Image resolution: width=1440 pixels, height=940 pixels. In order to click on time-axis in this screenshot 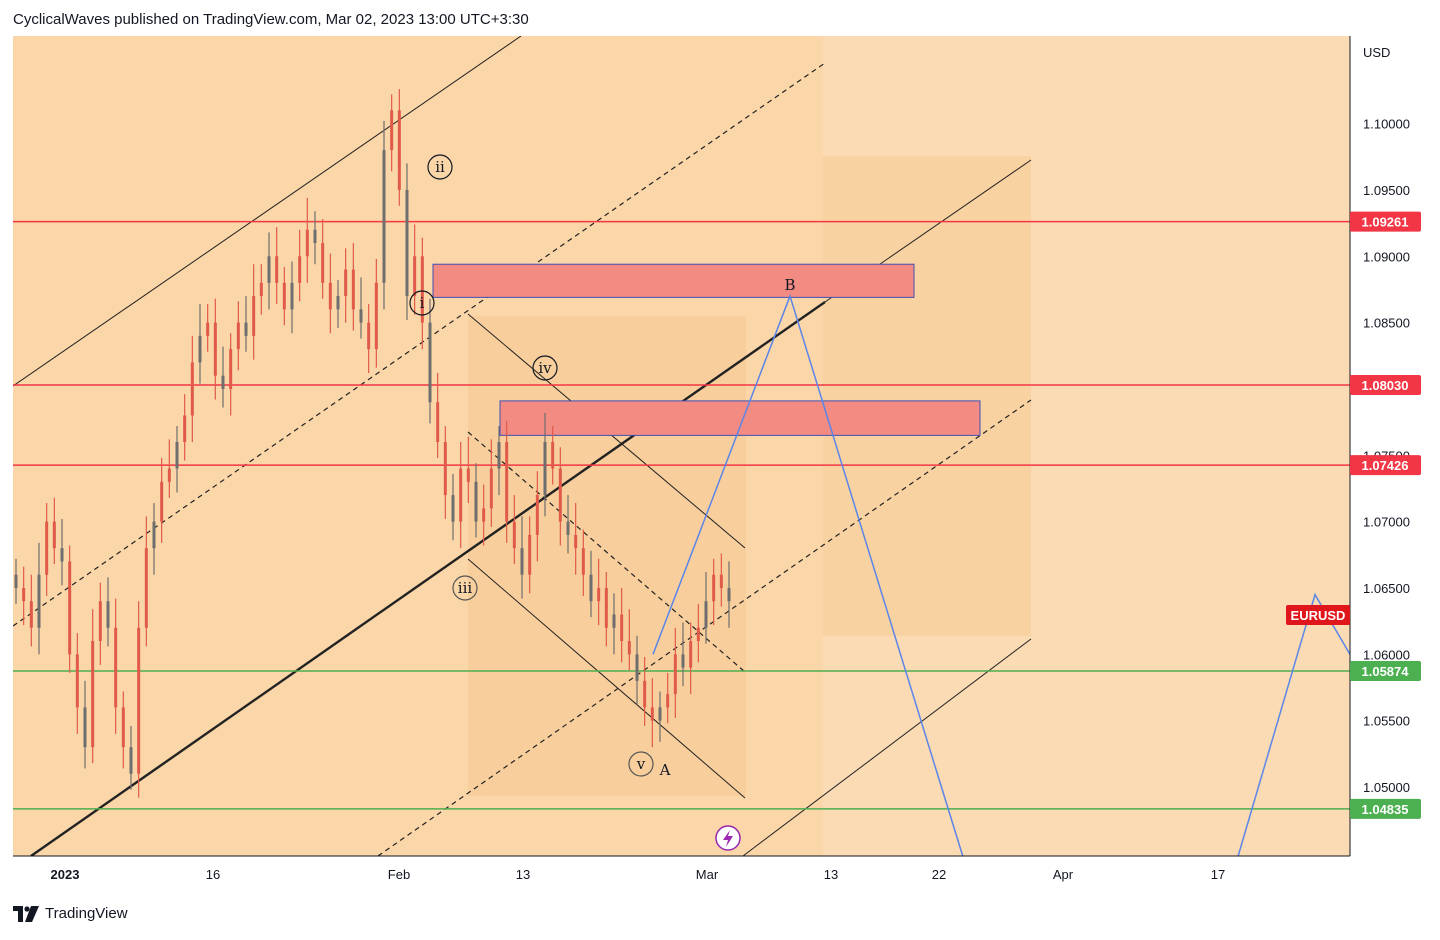, I will do `click(719, 874)`.